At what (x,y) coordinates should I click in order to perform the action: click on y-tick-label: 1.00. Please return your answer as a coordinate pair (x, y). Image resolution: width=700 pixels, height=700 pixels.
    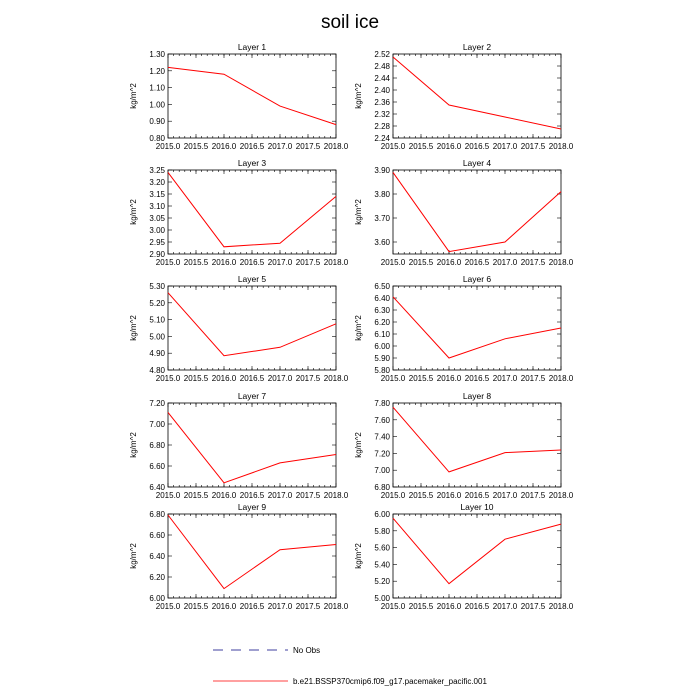
    Looking at the image, I should click on (157, 104).